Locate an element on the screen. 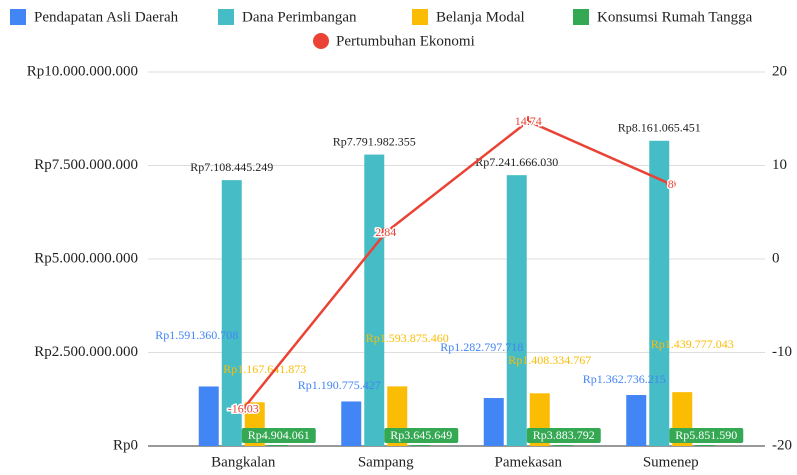 Image resolution: width=797 pixels, height=475 pixels. data-label-box: Rp3.883.792 is located at coordinates (563, 435).